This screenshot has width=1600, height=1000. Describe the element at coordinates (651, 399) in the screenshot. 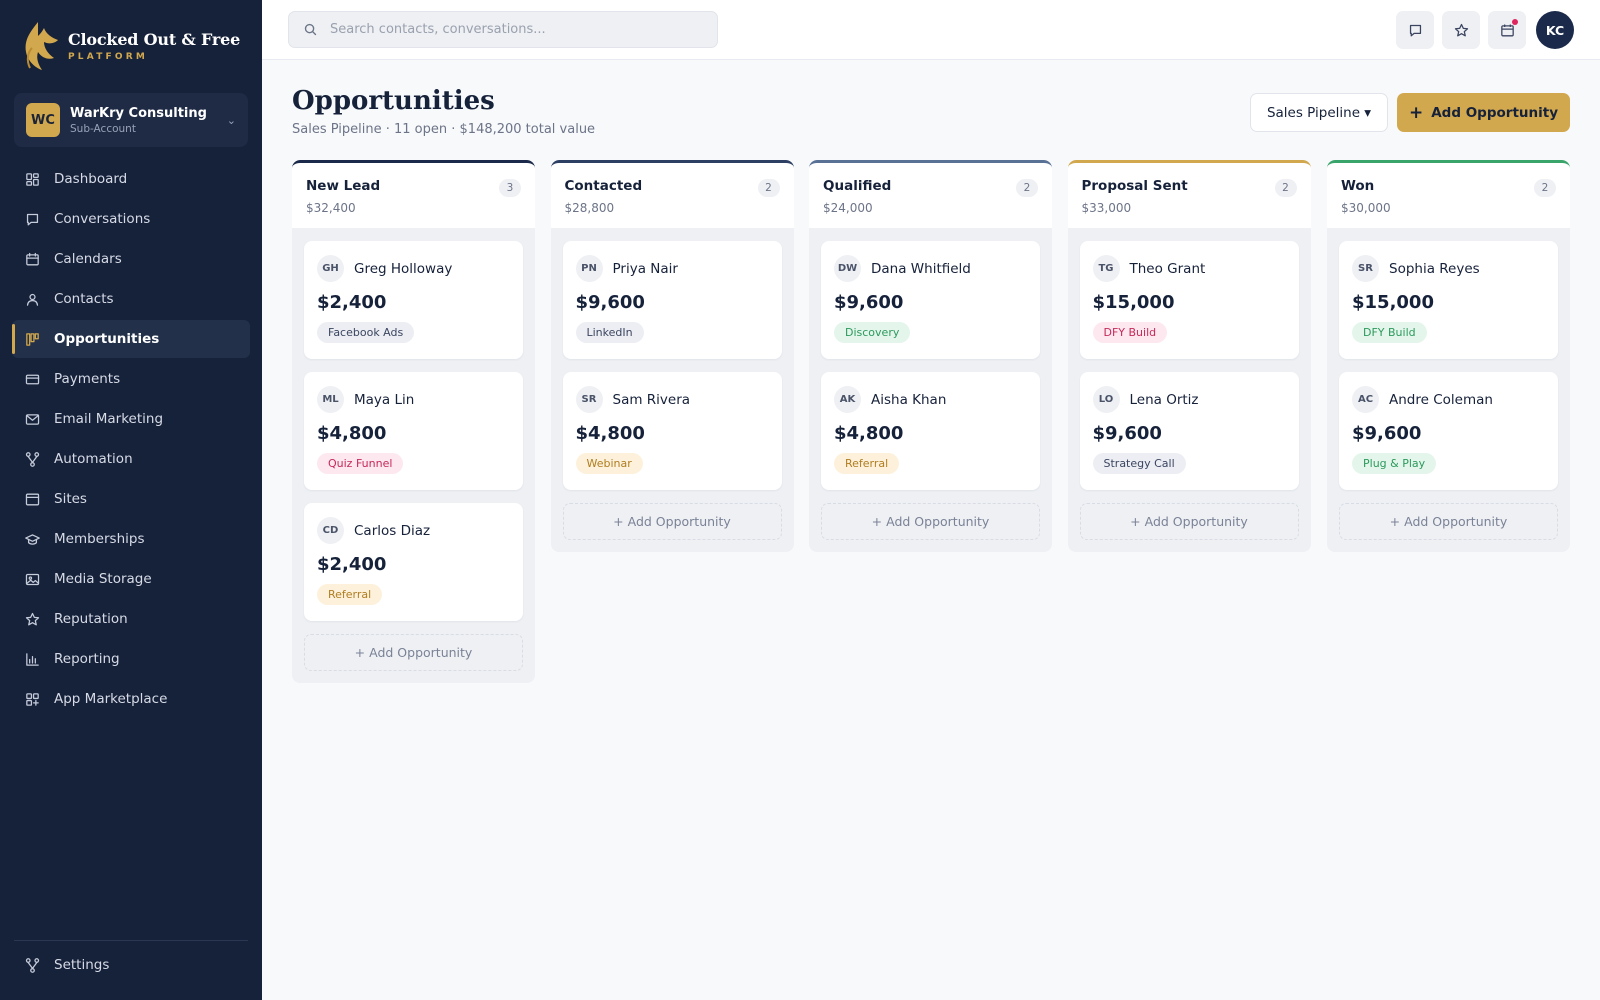

I see `contact-name: Sam Rivera` at that location.